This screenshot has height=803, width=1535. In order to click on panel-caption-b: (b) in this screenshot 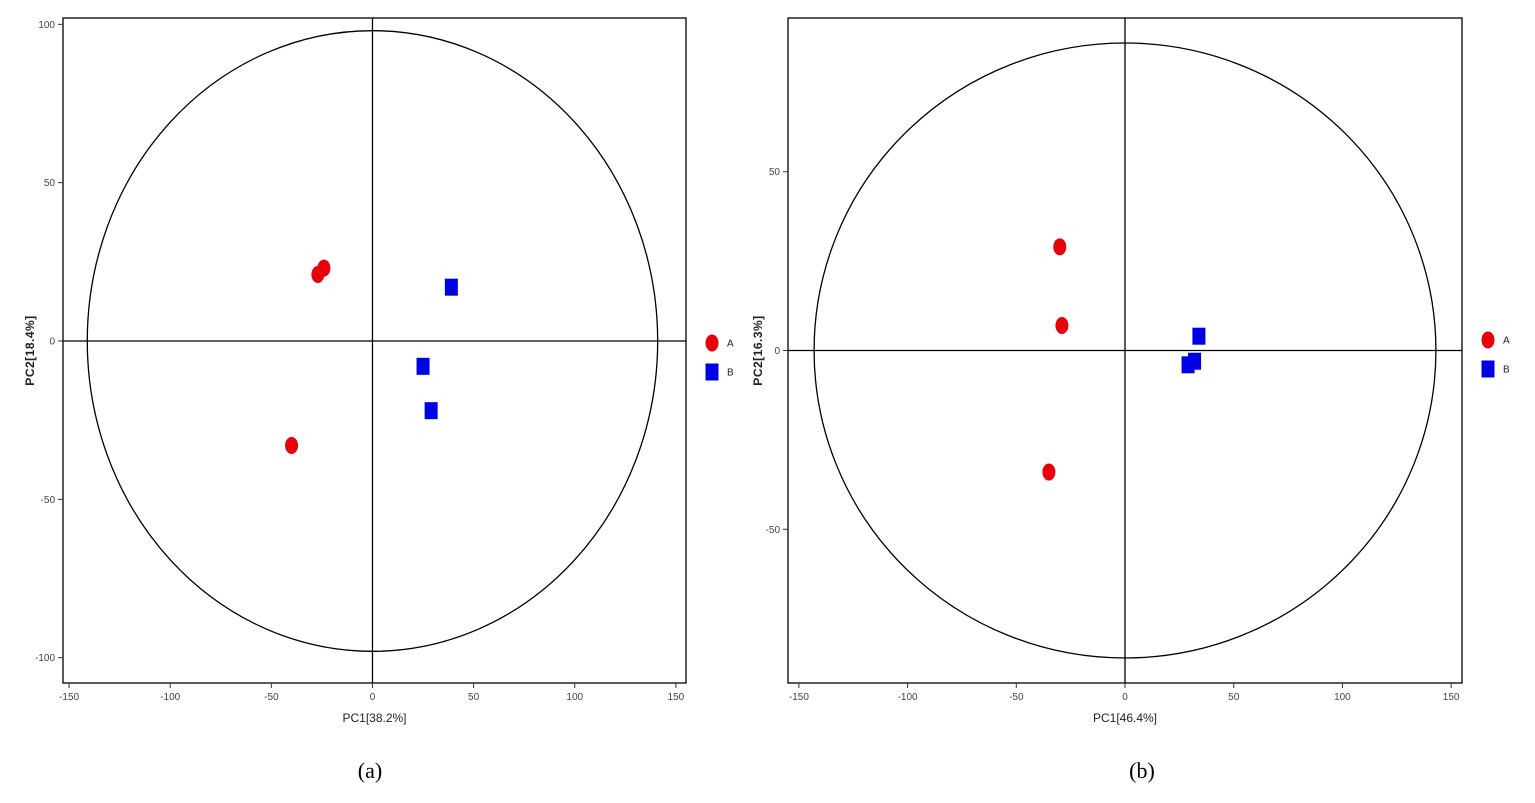, I will do `click(1142, 770)`.